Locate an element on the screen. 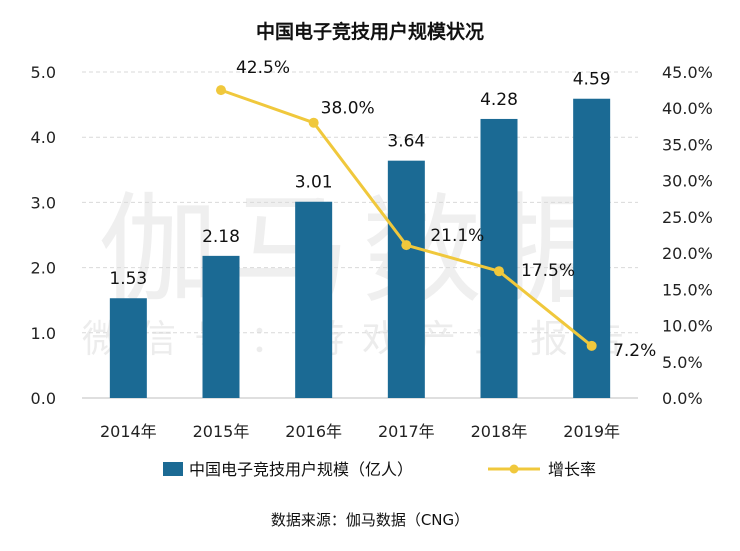 The height and width of the screenshot is (551, 740). y2-tick-label: 5.0% is located at coordinates (682, 362).